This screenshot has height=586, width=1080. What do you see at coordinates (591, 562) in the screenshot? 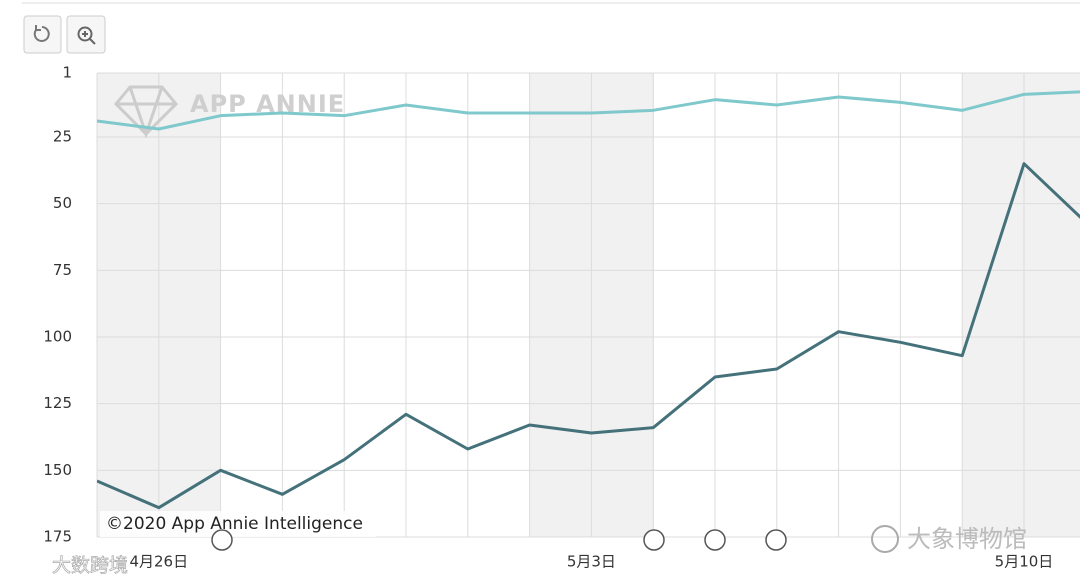
I see `x-tick-label: 5月3日` at bounding box center [591, 562].